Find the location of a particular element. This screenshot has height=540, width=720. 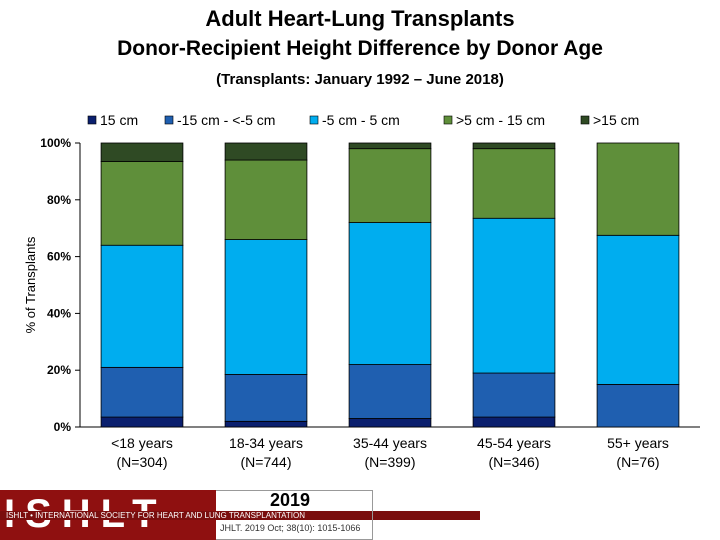

legend-label: >15 cm is located at coordinates (616, 120).